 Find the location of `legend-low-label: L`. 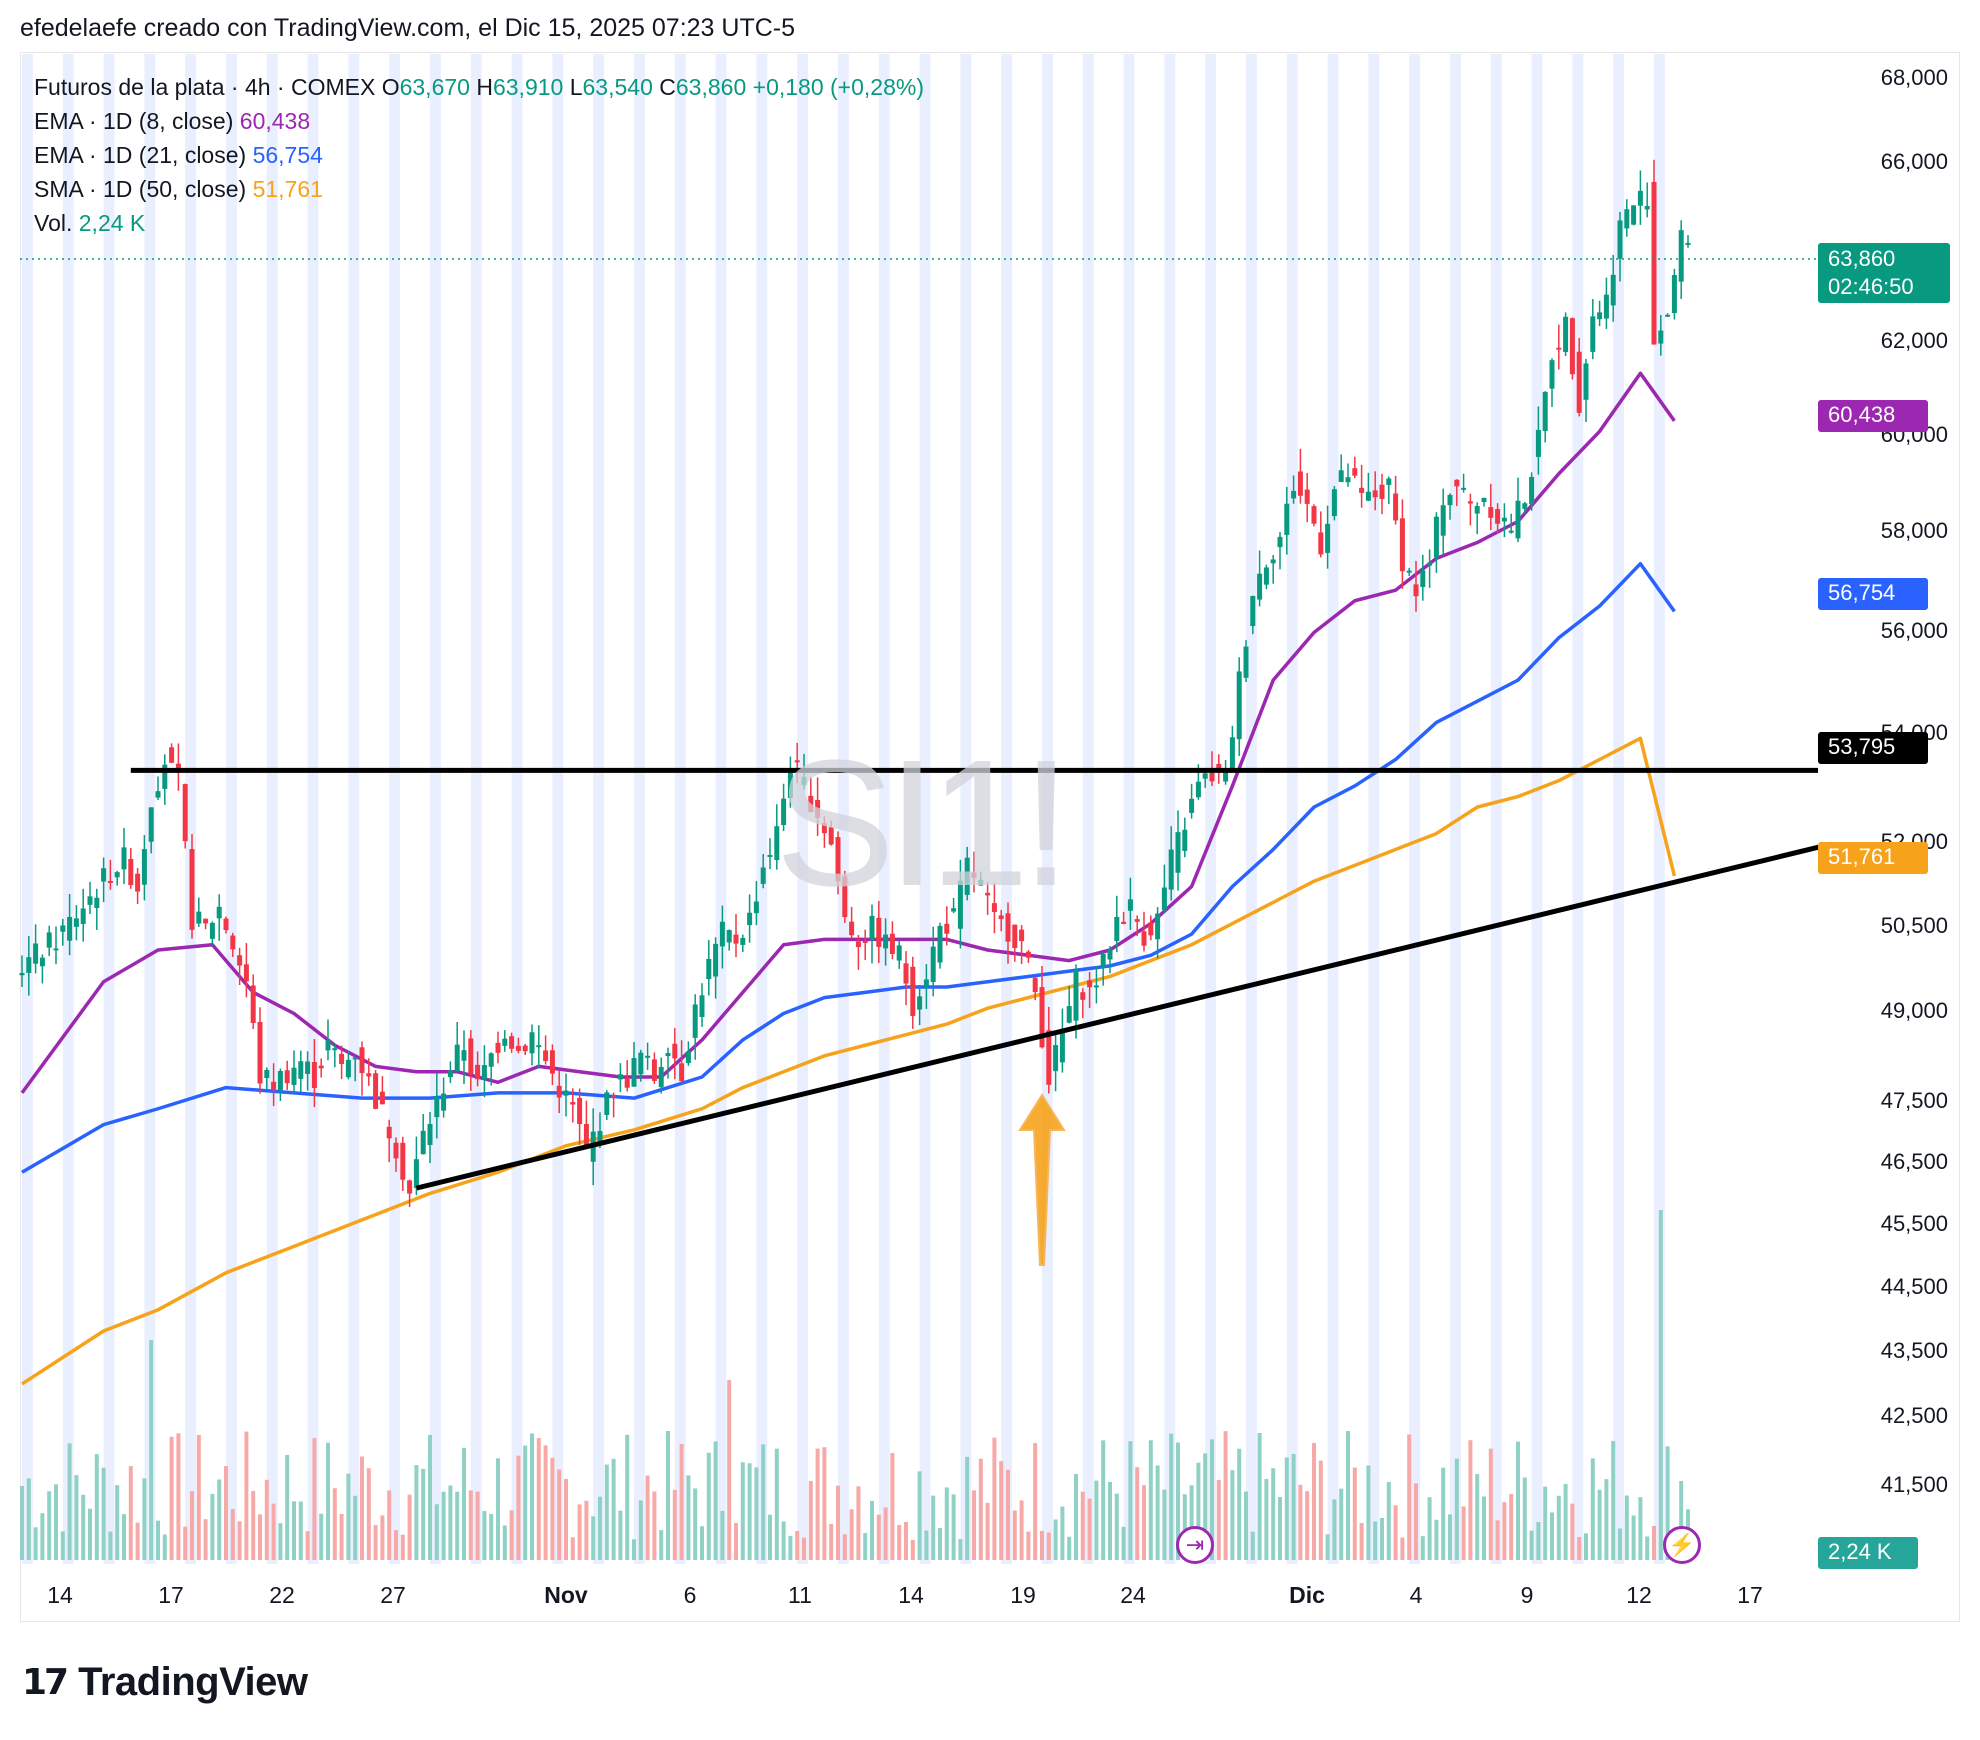

legend-low-label: L is located at coordinates (576, 87).